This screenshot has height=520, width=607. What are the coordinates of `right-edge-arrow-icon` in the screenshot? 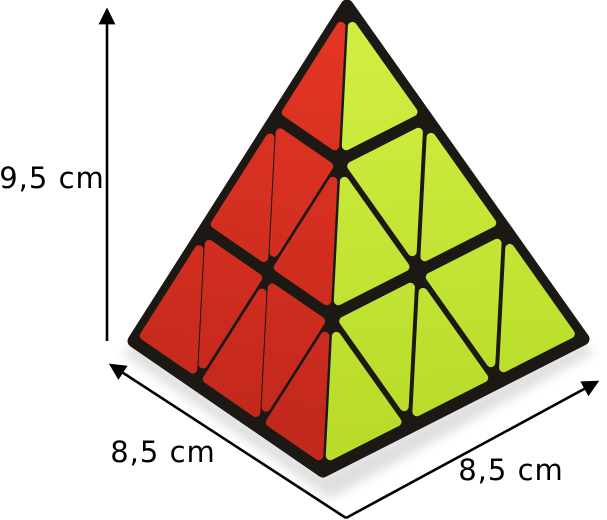 It's located at (472, 450).